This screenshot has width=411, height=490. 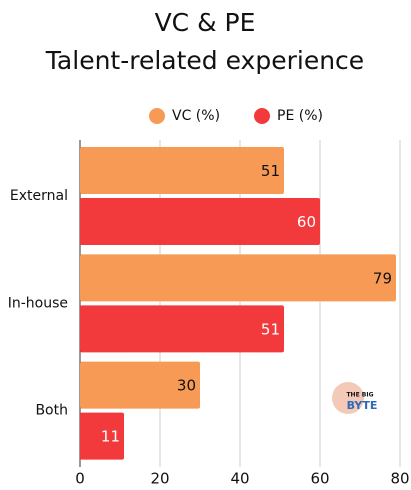 I want to click on y-tick-label: In-house, so click(x=38, y=303).